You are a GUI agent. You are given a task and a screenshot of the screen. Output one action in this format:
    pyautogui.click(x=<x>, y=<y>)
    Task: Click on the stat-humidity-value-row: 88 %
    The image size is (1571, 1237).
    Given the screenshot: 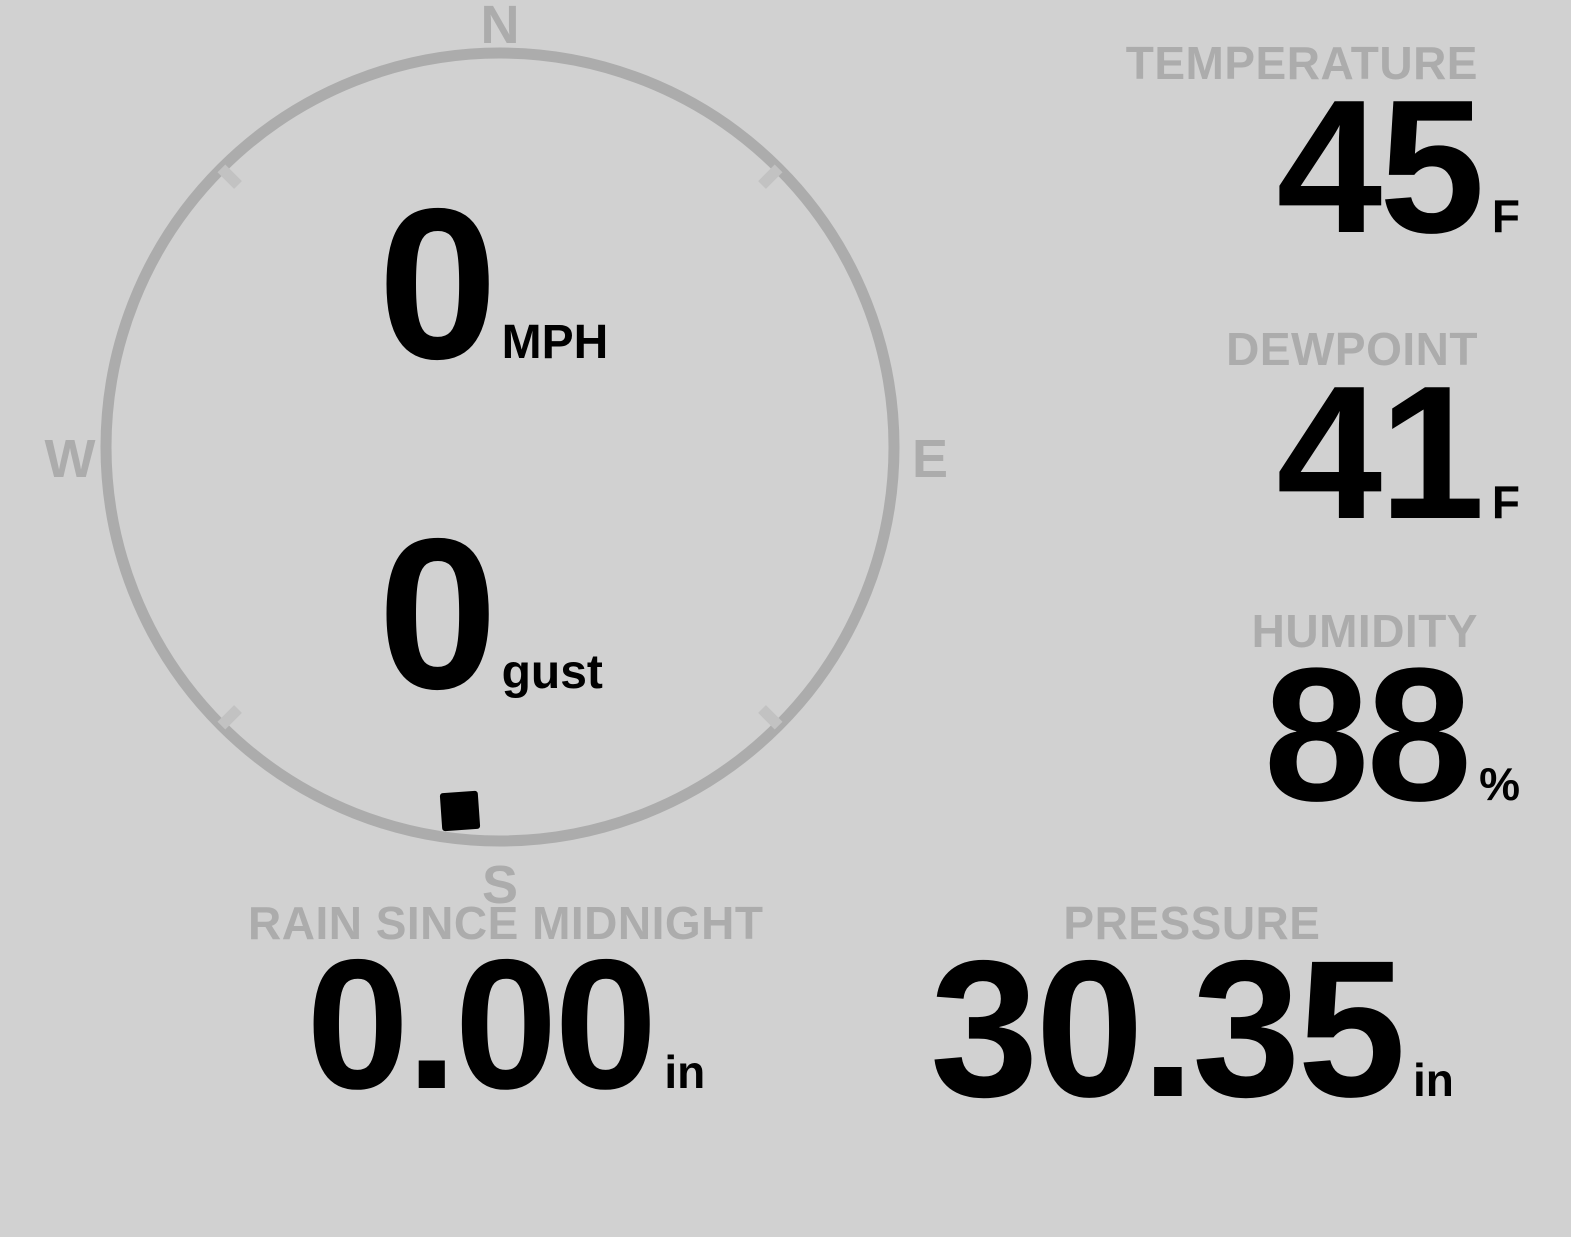 What is the action you would take?
    pyautogui.click(x=1386, y=735)
    